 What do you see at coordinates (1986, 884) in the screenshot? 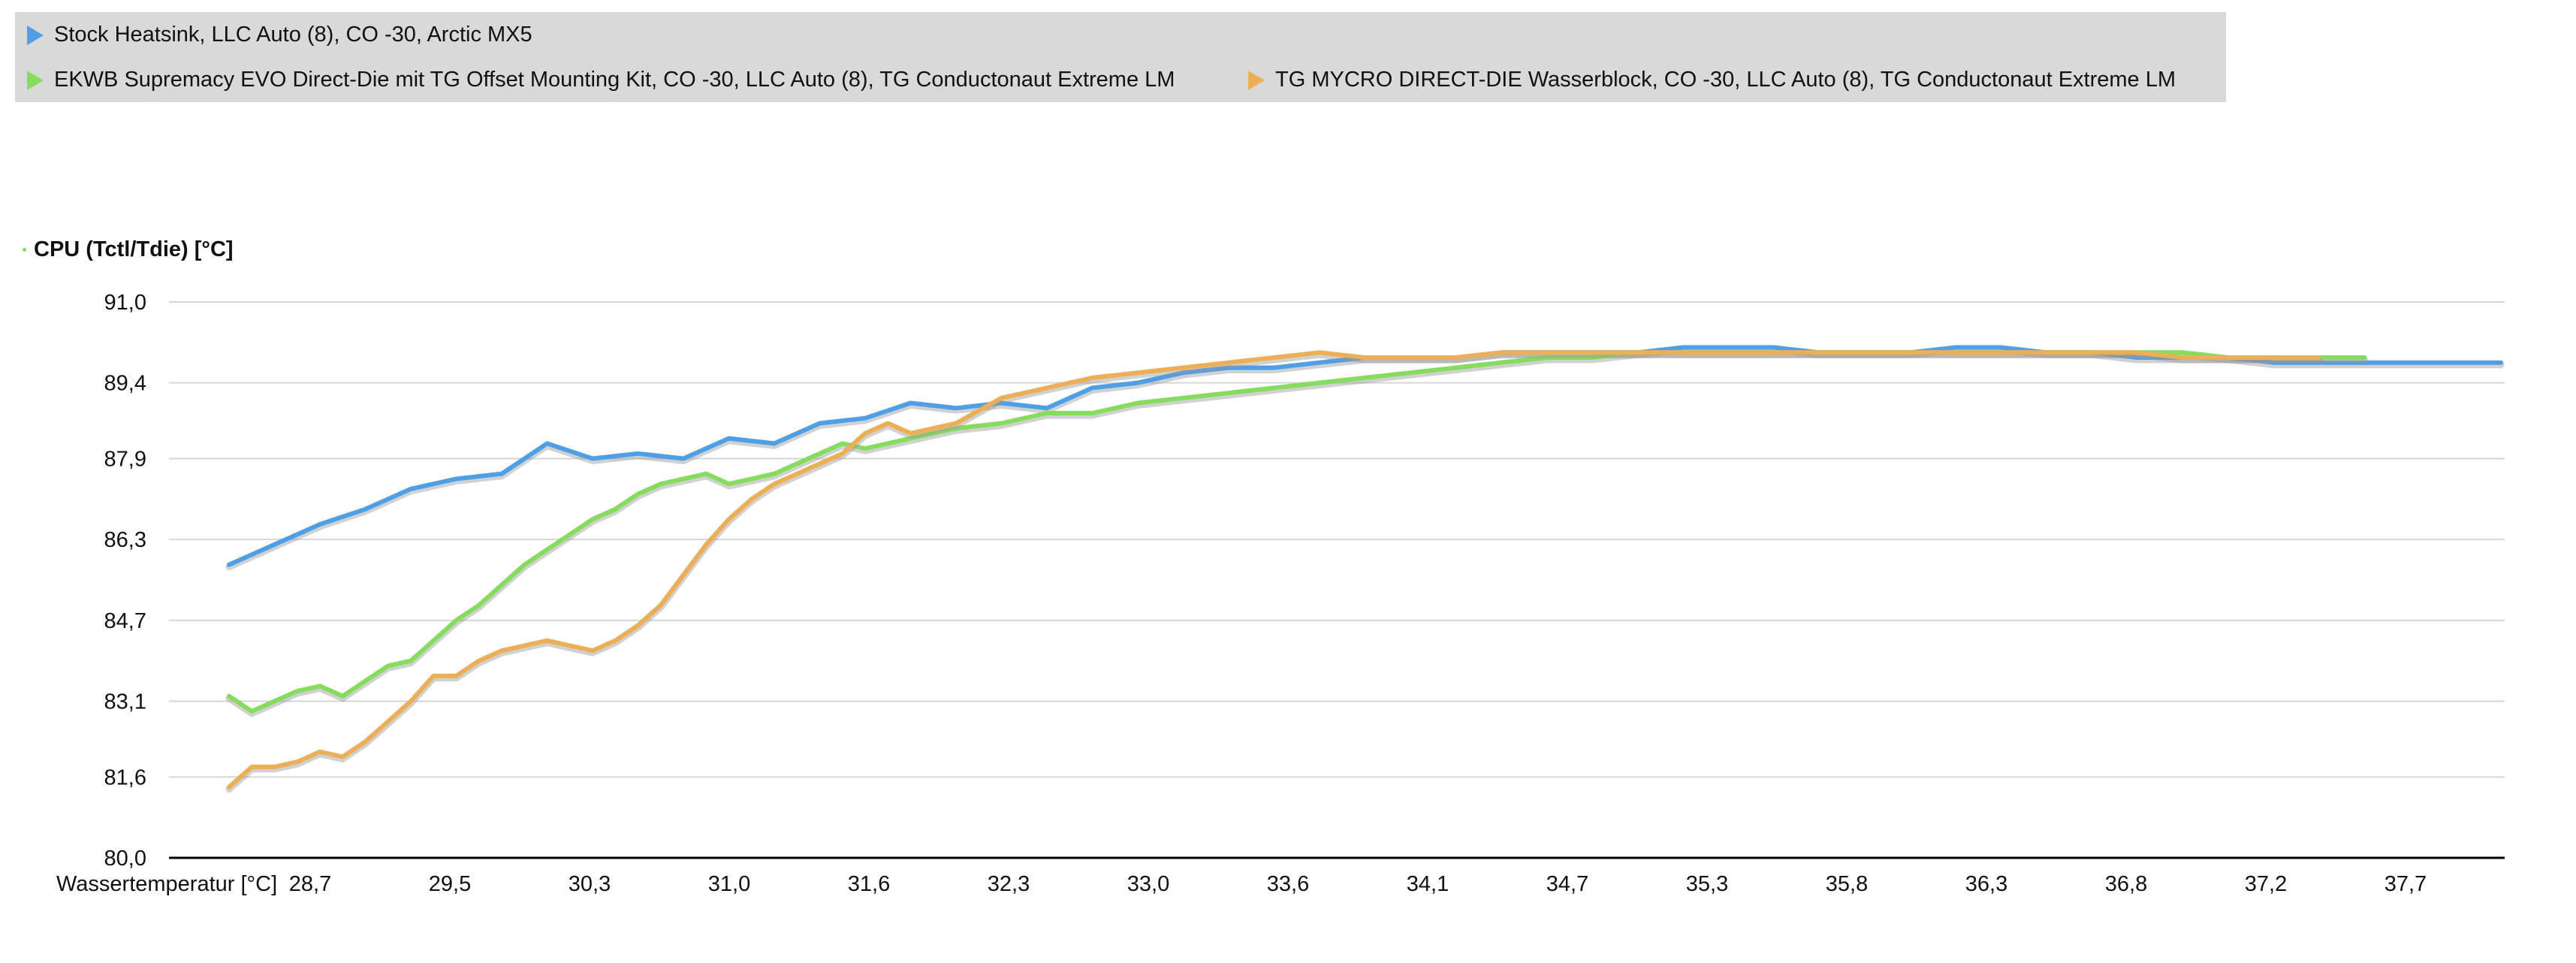
I see `x-tick-label: 36,3` at bounding box center [1986, 884].